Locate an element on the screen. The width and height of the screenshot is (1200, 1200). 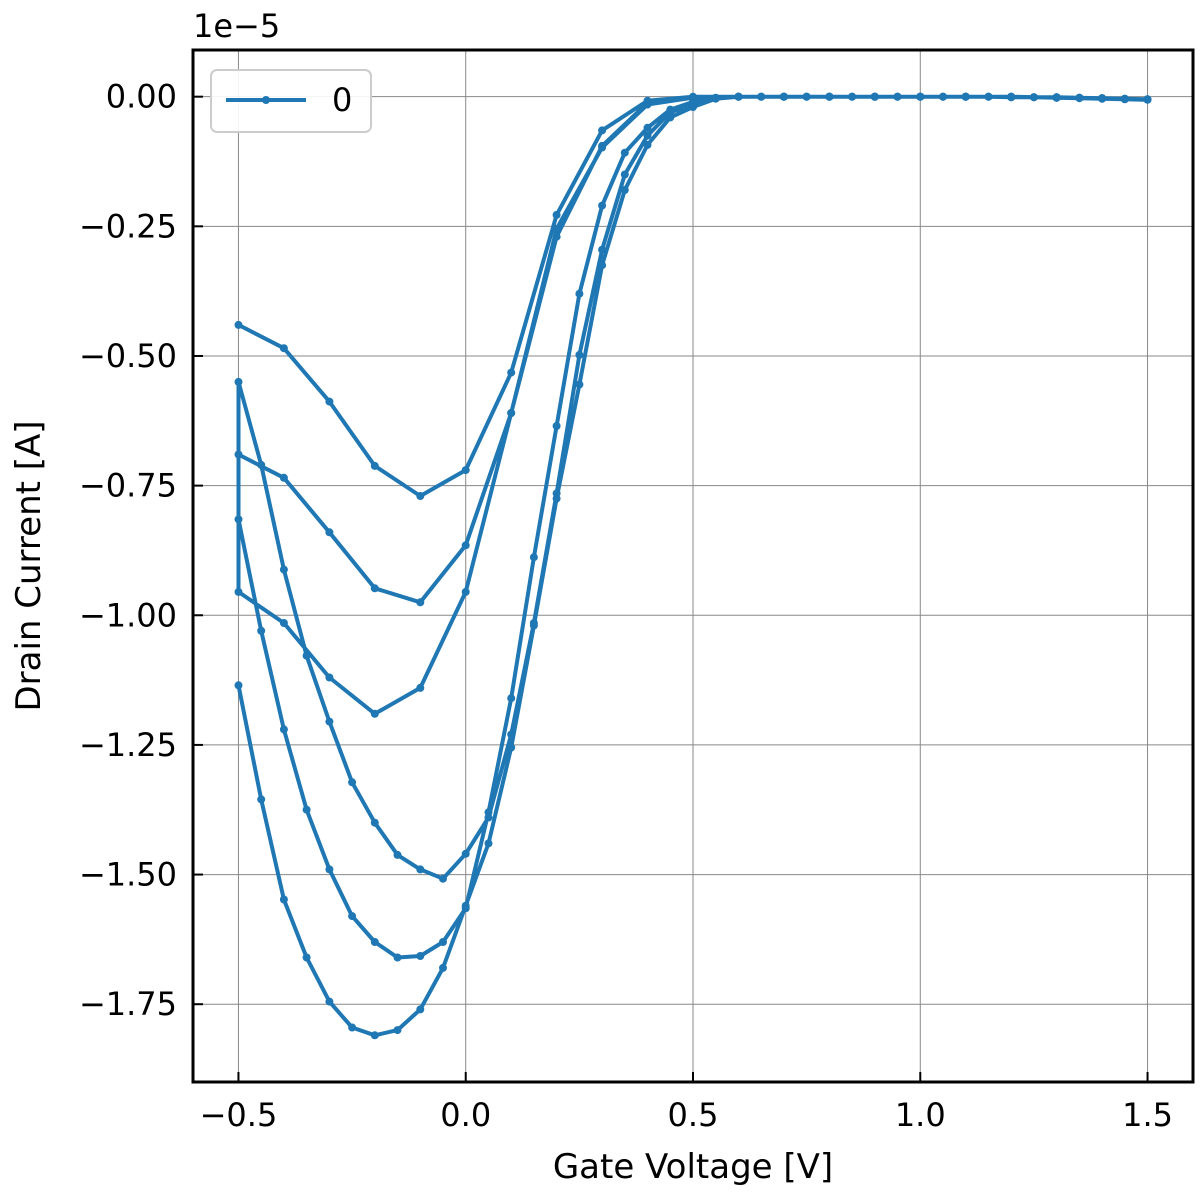
x-tick-label: 0.5 is located at coordinates (693, 1115).